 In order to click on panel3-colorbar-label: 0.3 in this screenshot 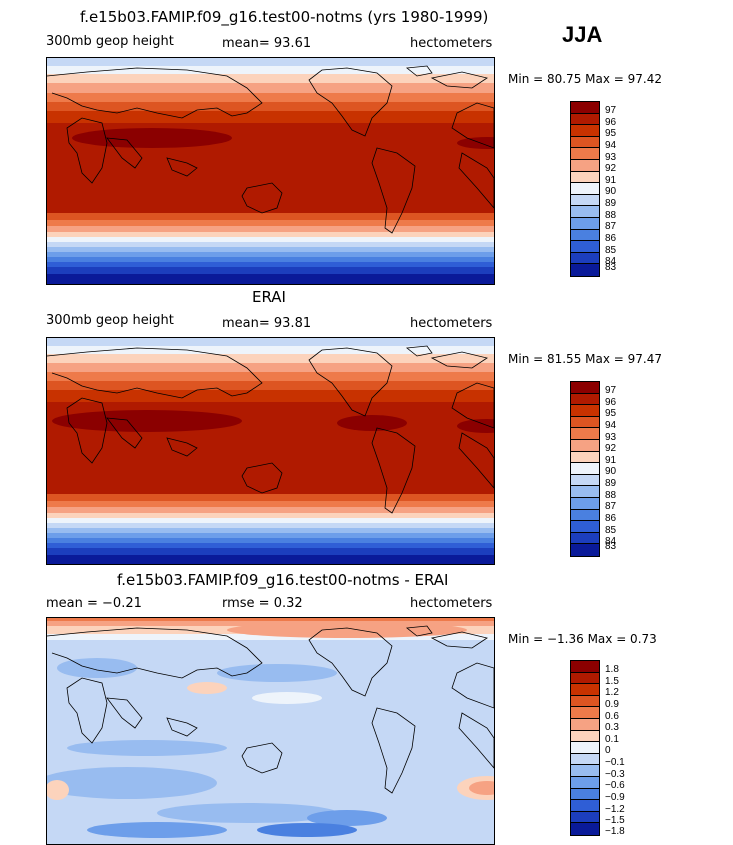, I will do `click(612, 727)`.